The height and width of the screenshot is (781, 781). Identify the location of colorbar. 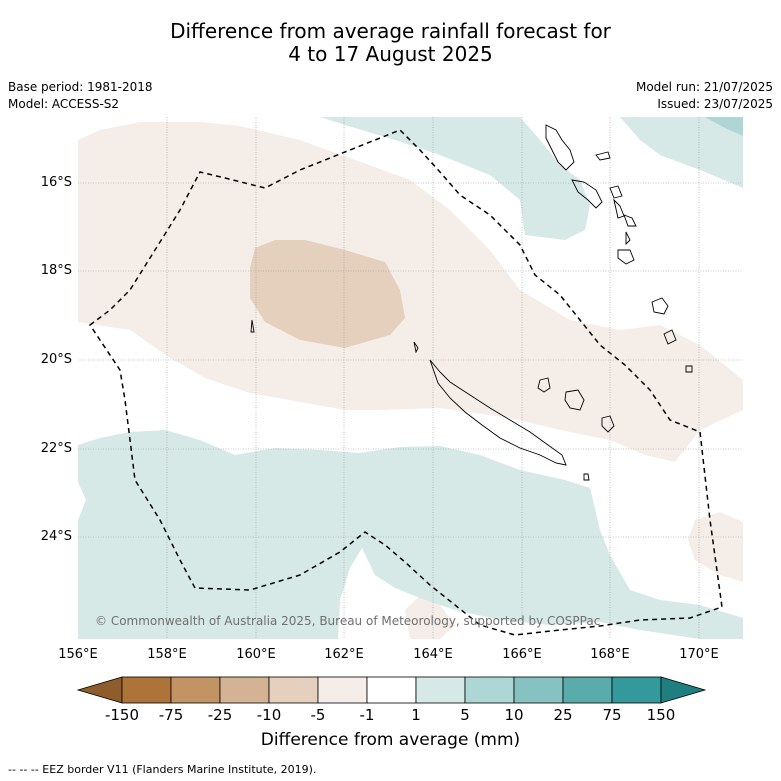
(391, 690).